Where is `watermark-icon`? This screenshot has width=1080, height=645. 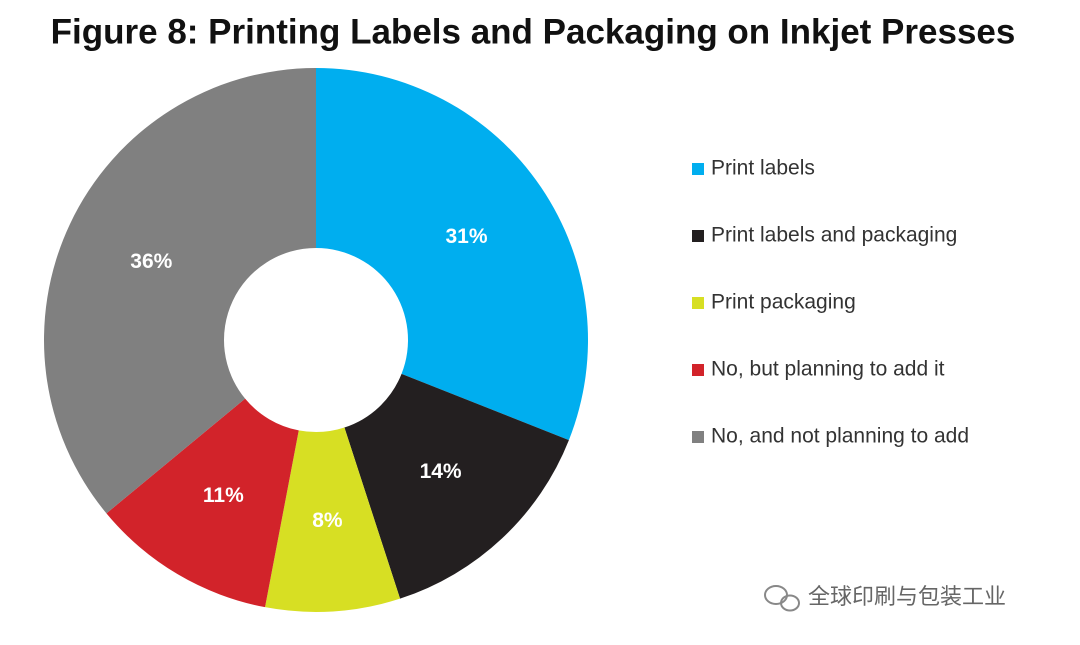 watermark-icon is located at coordinates (782, 598).